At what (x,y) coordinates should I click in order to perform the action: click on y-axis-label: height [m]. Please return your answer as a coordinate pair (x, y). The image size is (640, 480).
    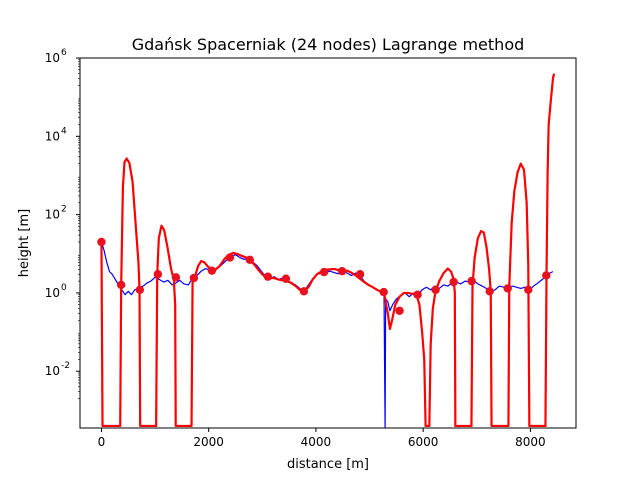
    Looking at the image, I should click on (24, 243).